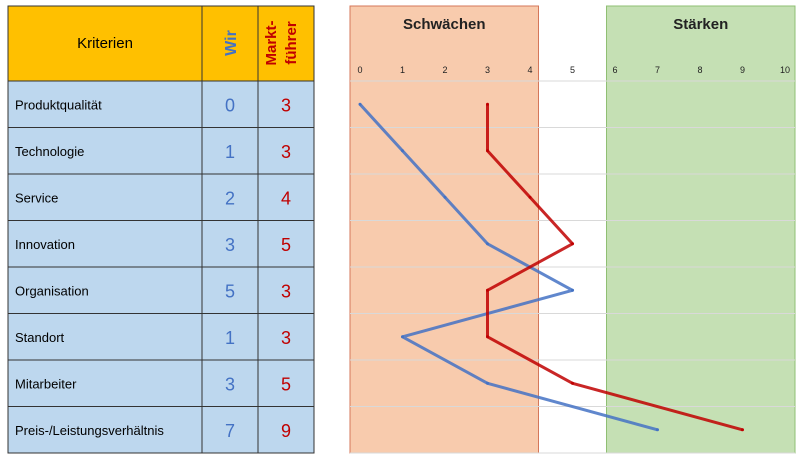  What do you see at coordinates (614, 70) in the screenshot?
I see `x-tick-label: 6` at bounding box center [614, 70].